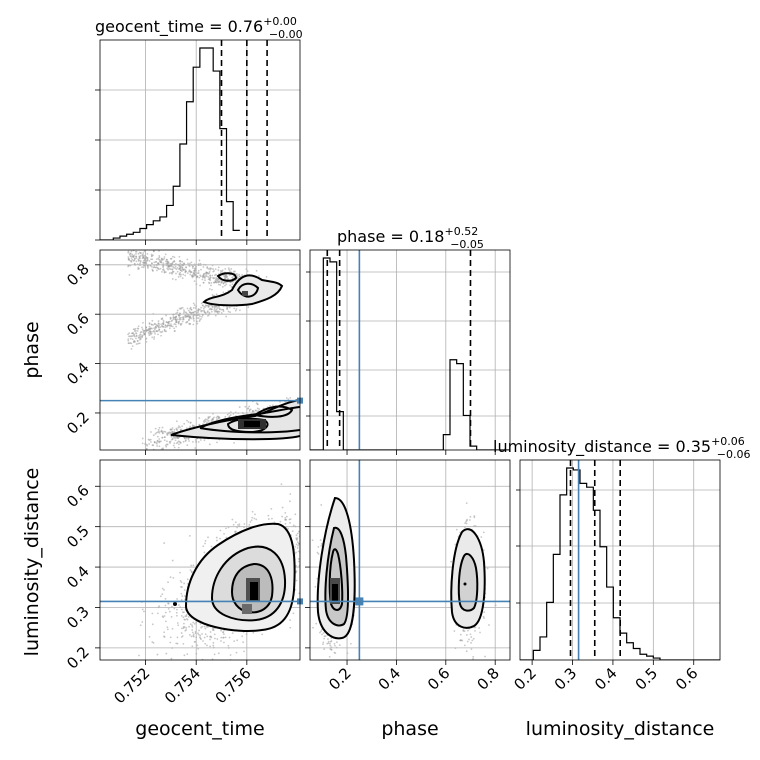 The height and width of the screenshot is (760, 760). What do you see at coordinates (193, 565) in the screenshot?
I see `scatter-geocent-time-luminosity-distance-pt-1977` at bounding box center [193, 565].